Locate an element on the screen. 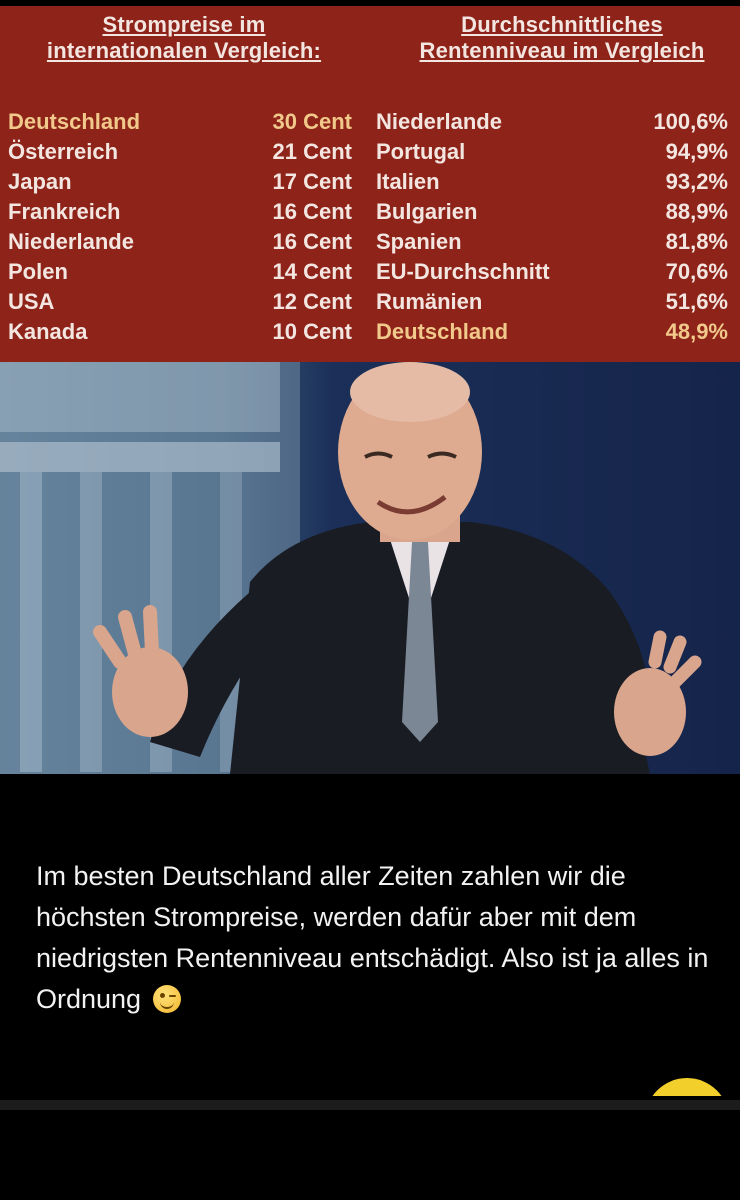 This screenshot has height=1200, width=740. right-value: 48,9% is located at coordinates (696, 331).